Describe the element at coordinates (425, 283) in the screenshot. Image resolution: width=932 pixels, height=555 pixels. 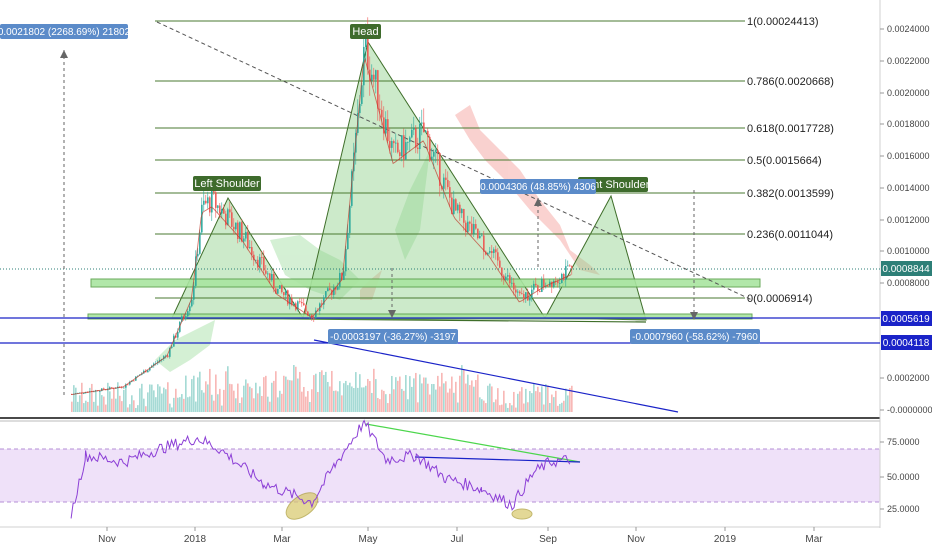
I see `support-zone-upper` at that location.